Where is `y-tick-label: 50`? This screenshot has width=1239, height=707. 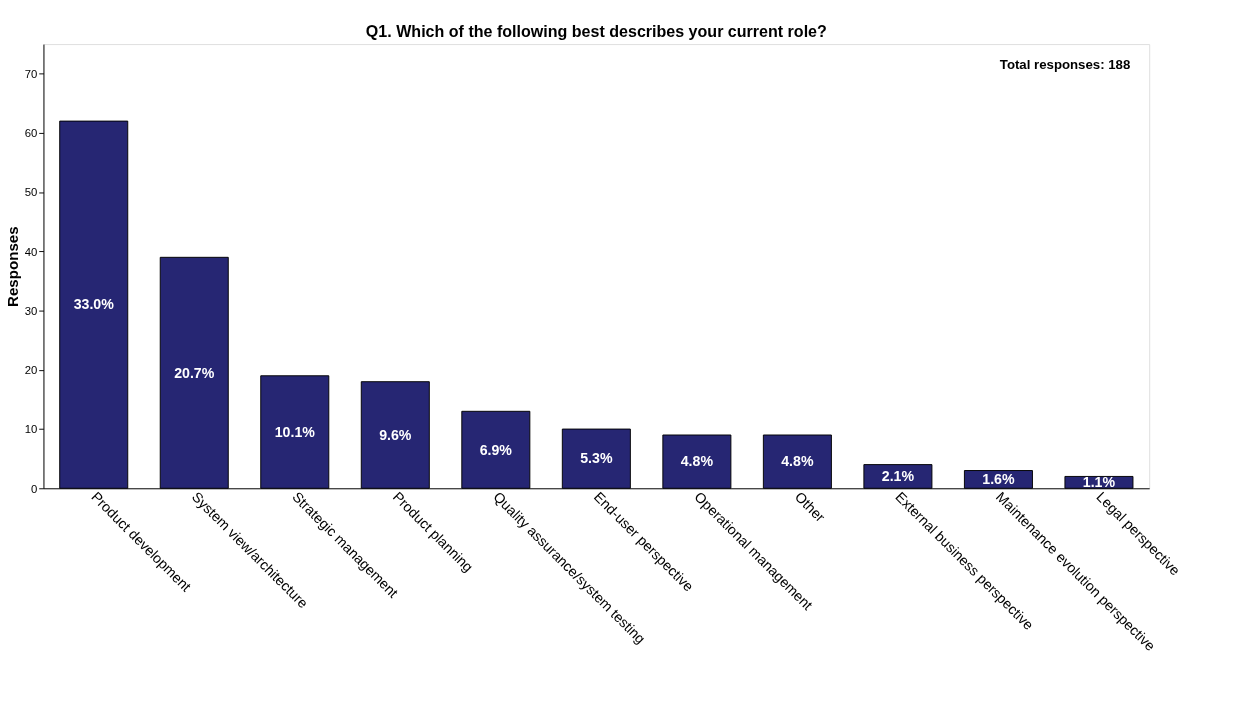
y-tick-label: 50 is located at coordinates (31, 192).